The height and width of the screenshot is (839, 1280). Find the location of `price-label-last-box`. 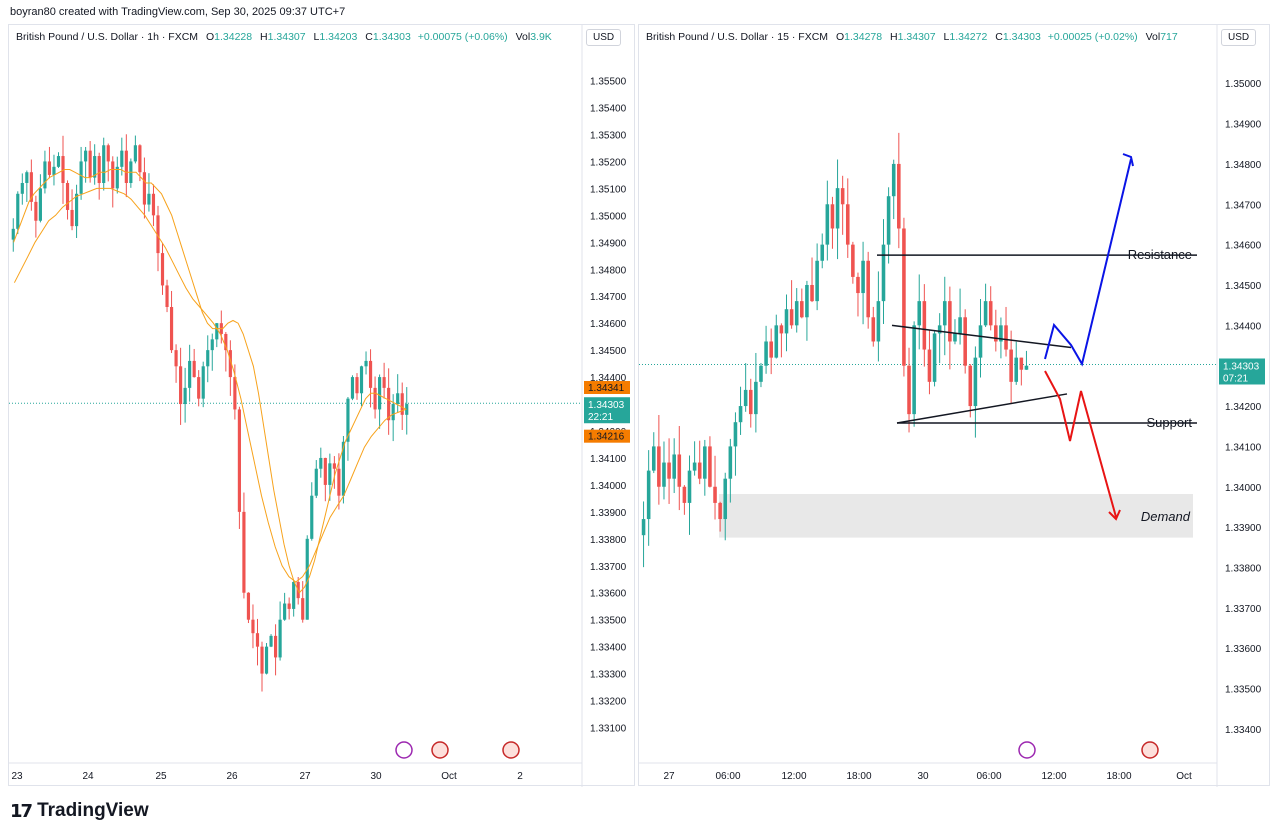

price-label-last-box is located at coordinates (1242, 371).